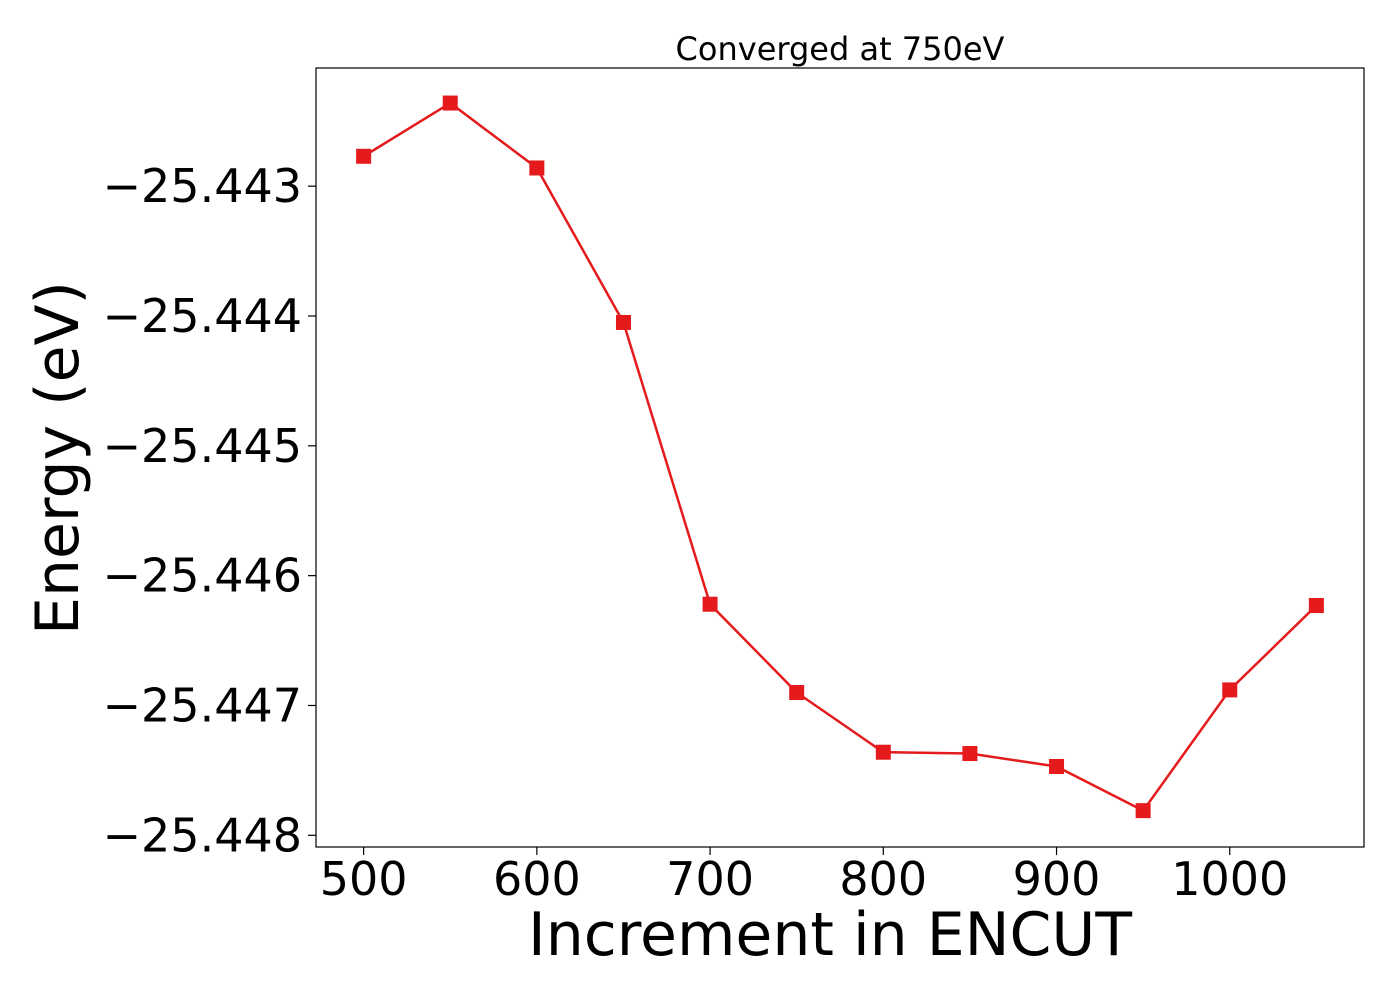 Image resolution: width=1400 pixels, height=1000 pixels. Describe the element at coordinates (804, 876) in the screenshot. I see `x-axis: 500 600 700 800 900 1000` at that location.